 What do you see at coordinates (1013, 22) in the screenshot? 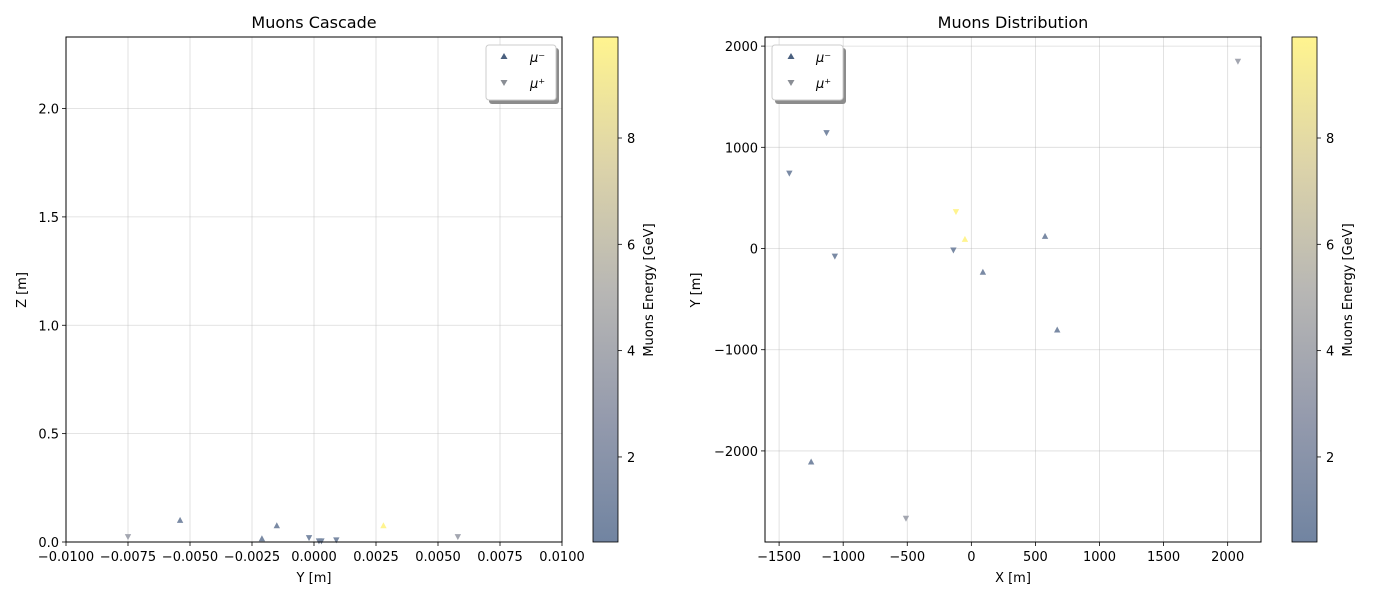
I see `chart-title: Muons Distribution` at bounding box center [1013, 22].